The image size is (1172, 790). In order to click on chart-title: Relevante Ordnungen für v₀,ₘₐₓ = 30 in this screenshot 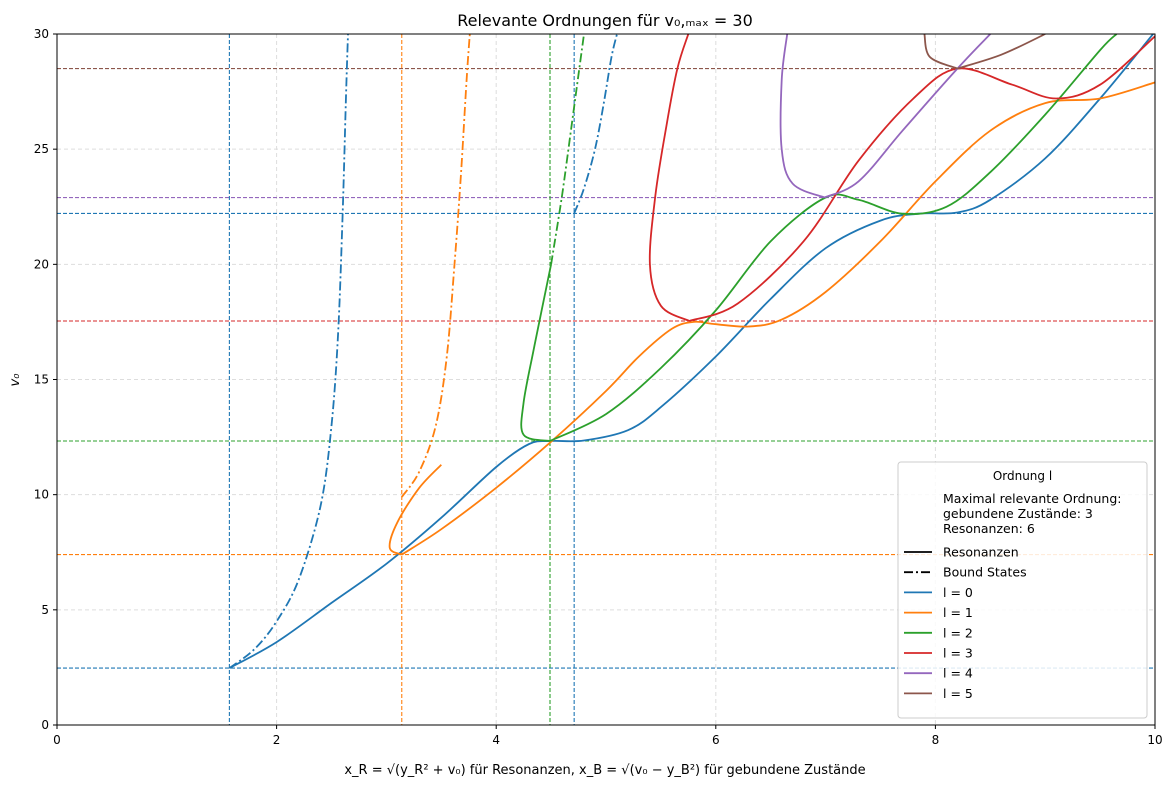, I will do `click(605, 20)`.